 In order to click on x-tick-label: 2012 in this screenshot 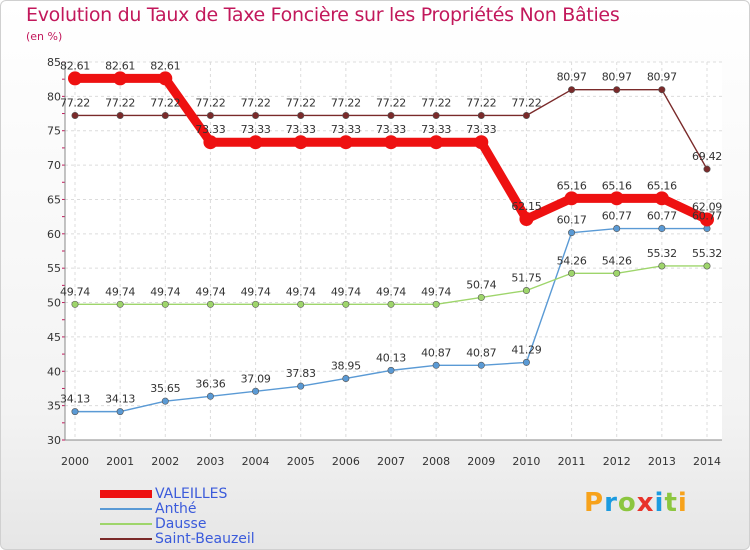, I will do `click(617, 461)`.